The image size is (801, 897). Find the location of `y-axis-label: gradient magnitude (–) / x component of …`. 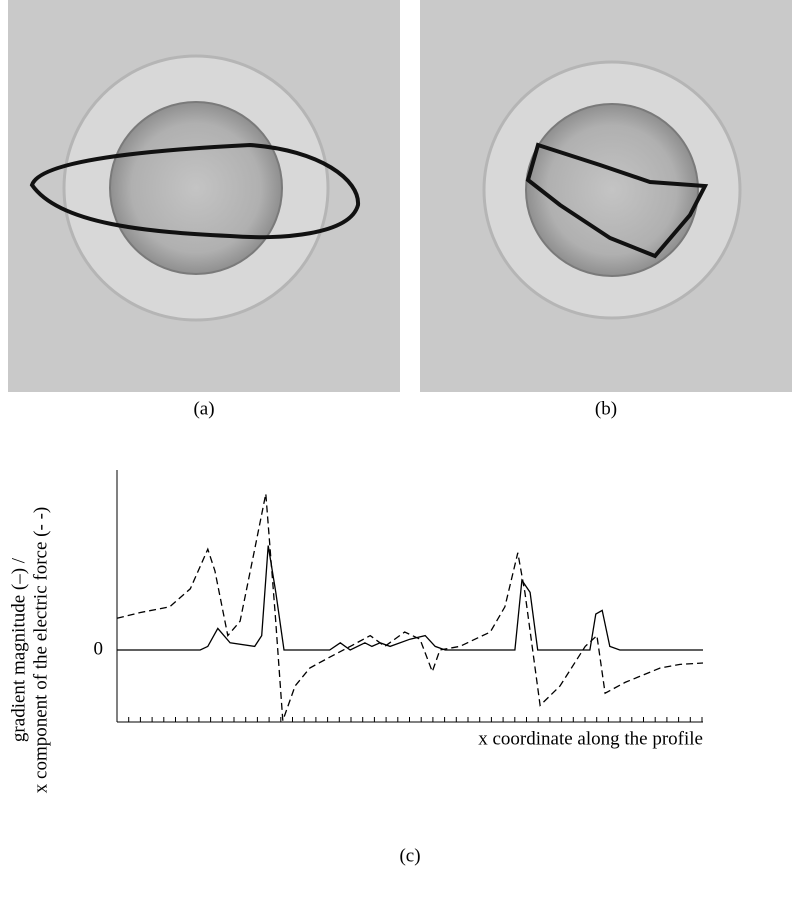

y-axis-label: gradient magnitude (–) / x component of … is located at coordinates (29, 650).